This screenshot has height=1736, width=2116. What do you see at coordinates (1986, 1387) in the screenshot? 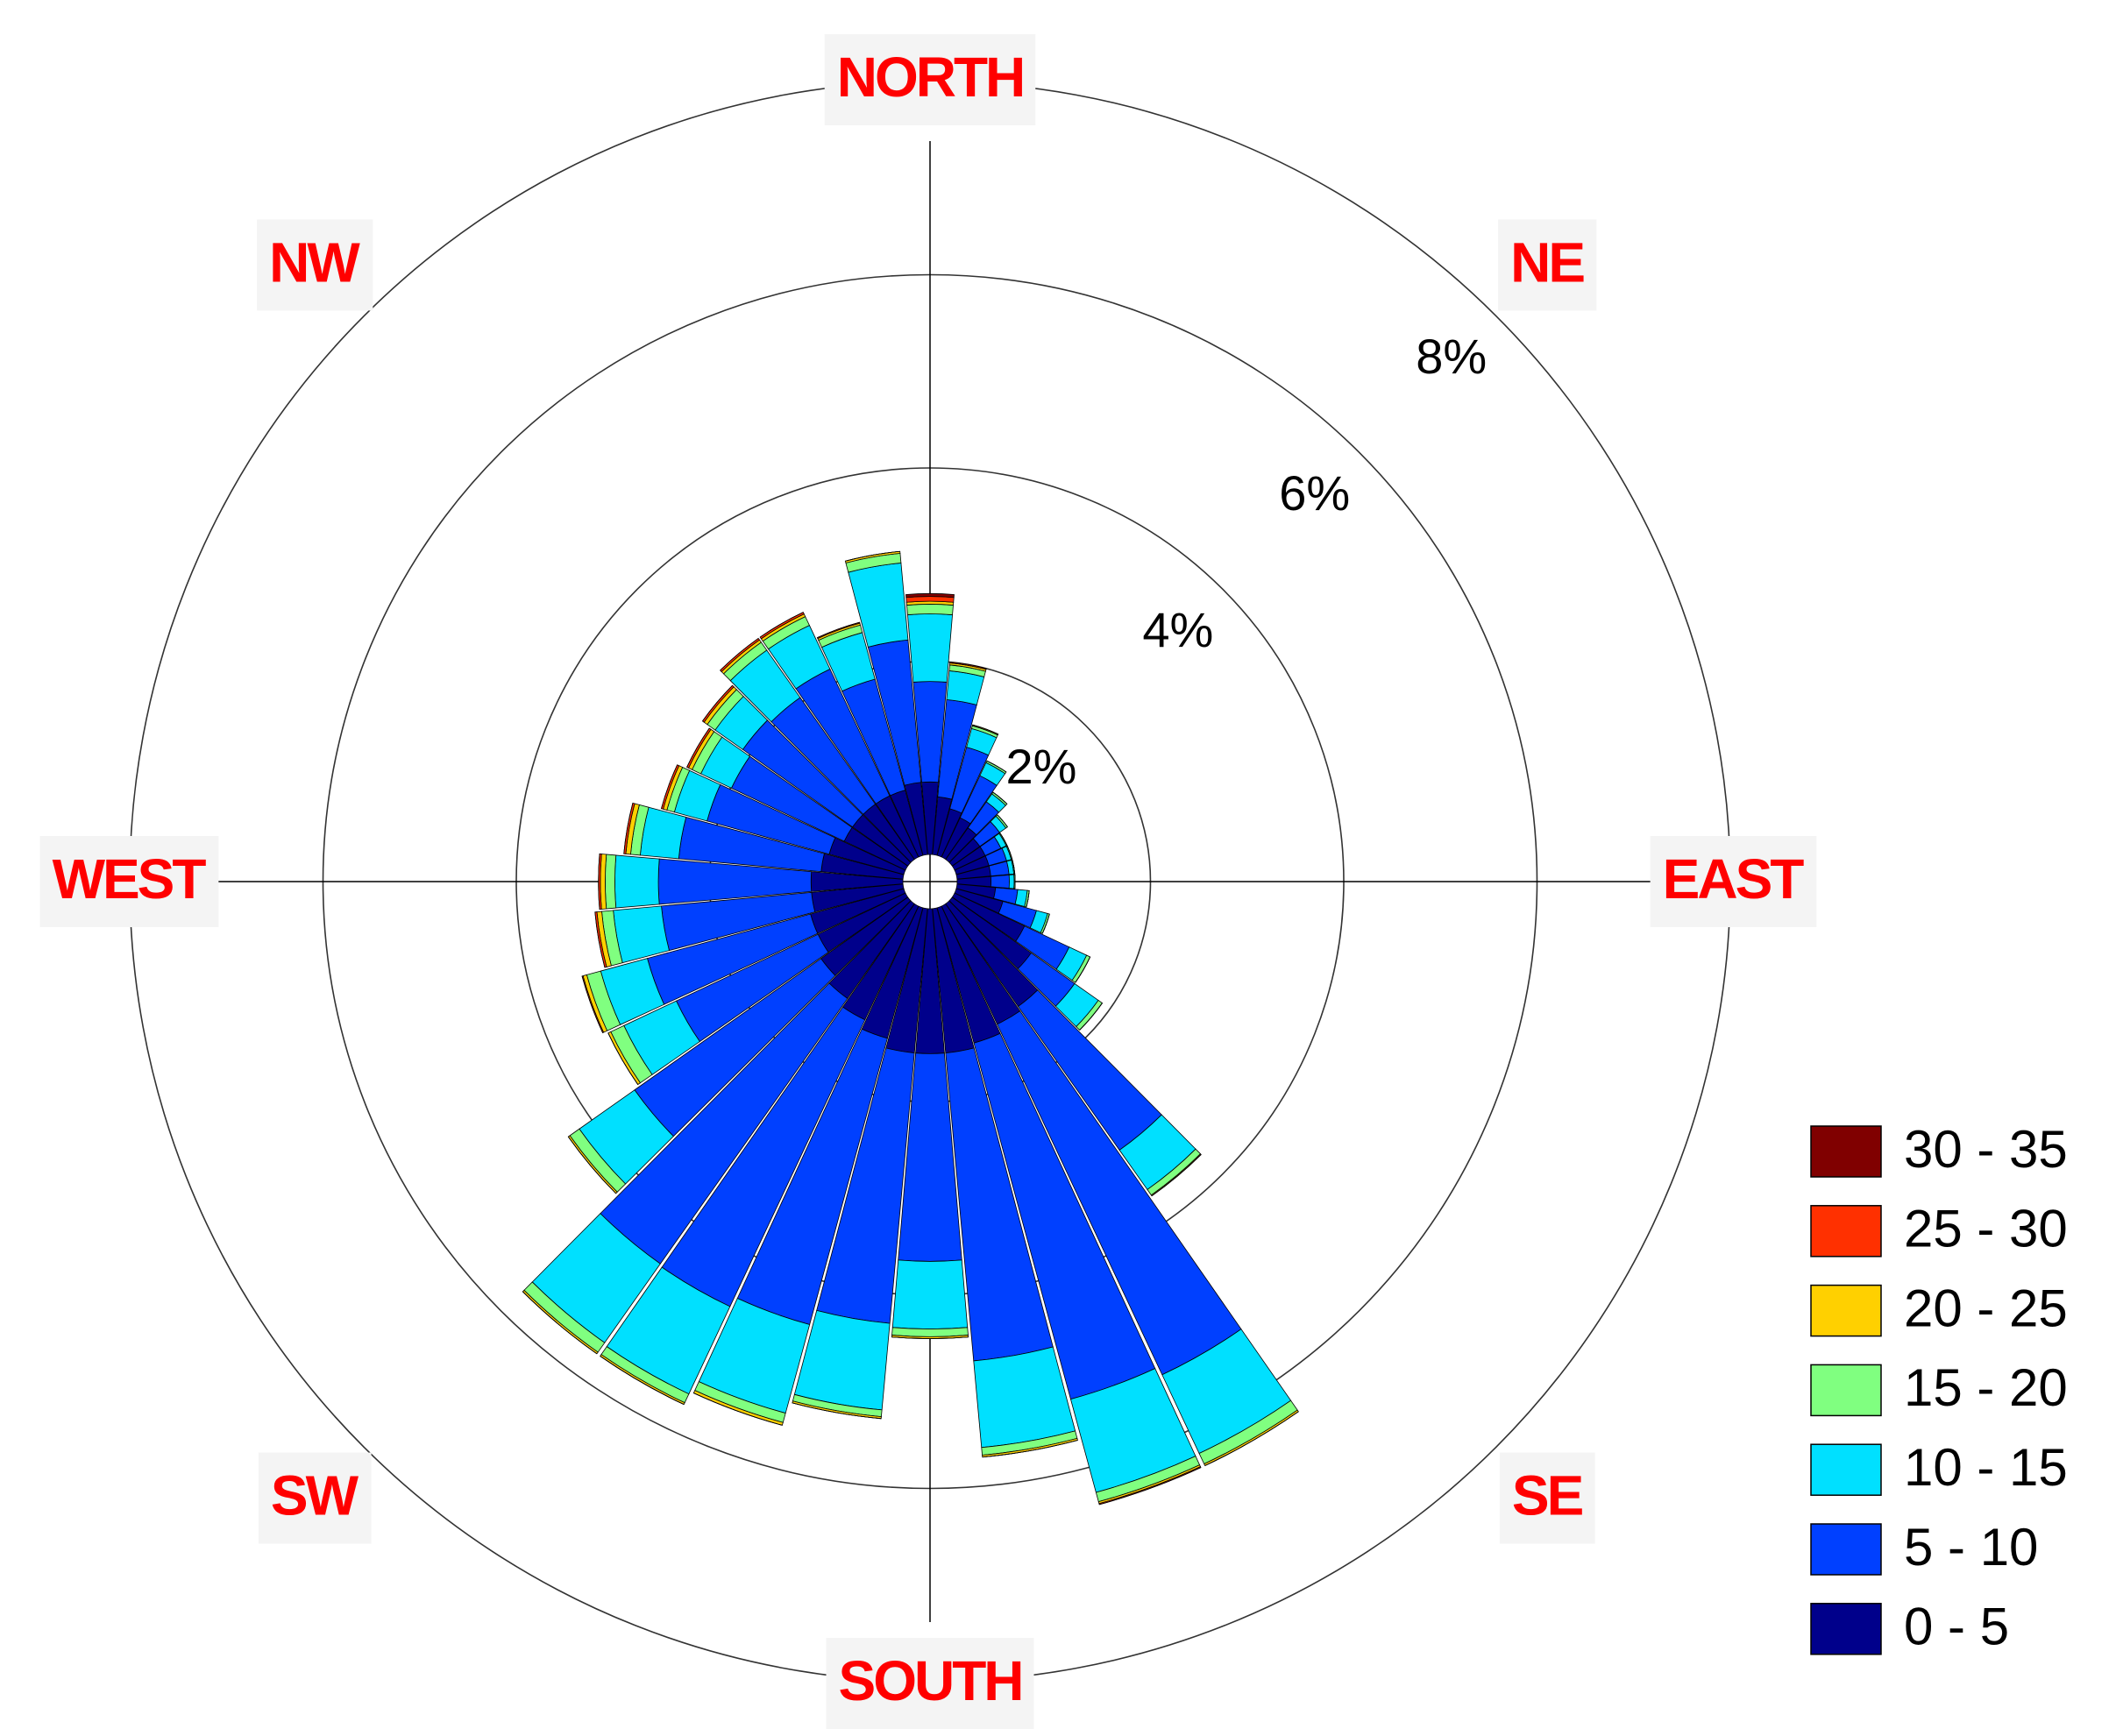
I see `legend-label: 15 - 20` at bounding box center [1986, 1387].